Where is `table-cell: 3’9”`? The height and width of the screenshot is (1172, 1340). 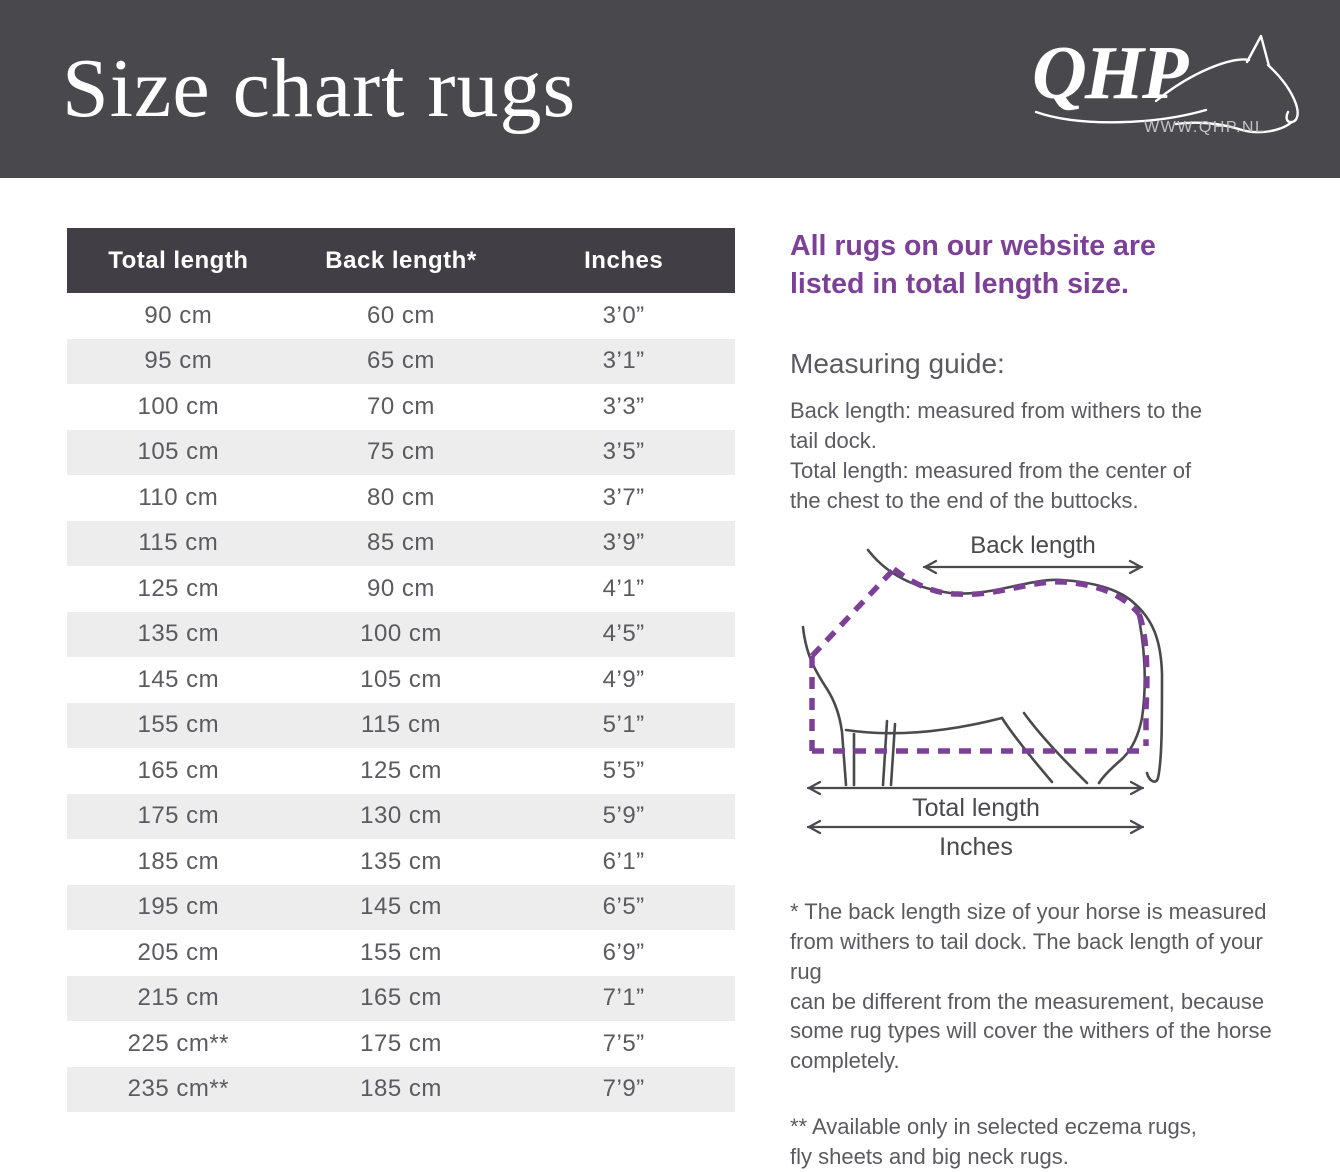 table-cell: 3’9” is located at coordinates (623, 543).